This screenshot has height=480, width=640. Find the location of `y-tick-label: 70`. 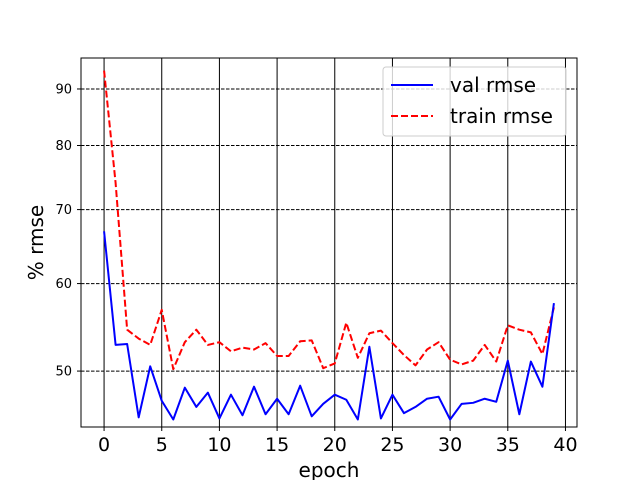

y-tick-label: 70 is located at coordinates (63, 210).